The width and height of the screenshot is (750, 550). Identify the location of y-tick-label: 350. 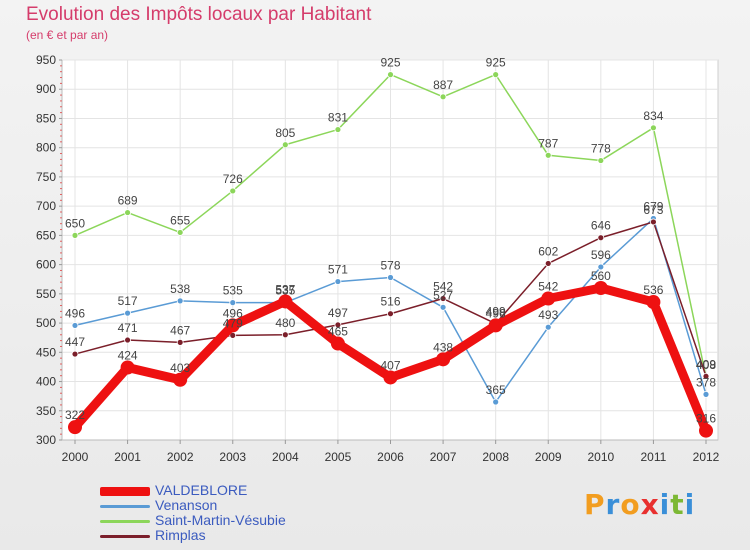
(46, 411).